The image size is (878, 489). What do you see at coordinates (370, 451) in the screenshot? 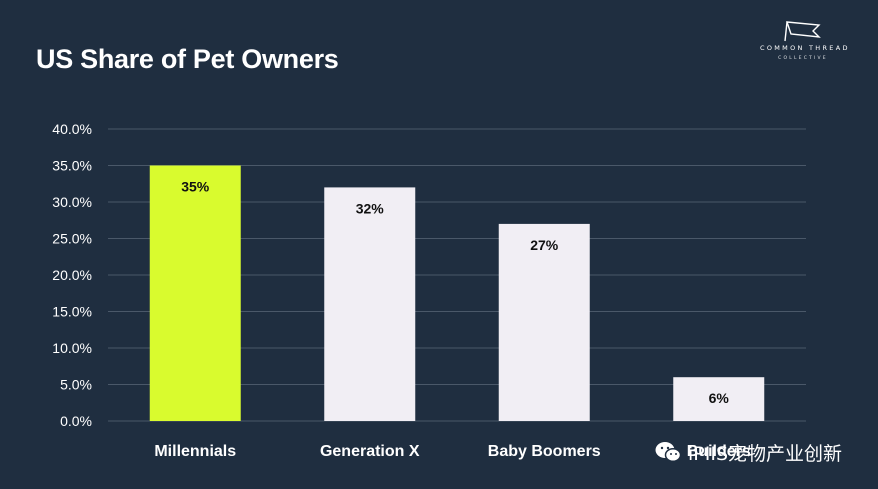
I see `x-tick-label: Generation X` at bounding box center [370, 451].